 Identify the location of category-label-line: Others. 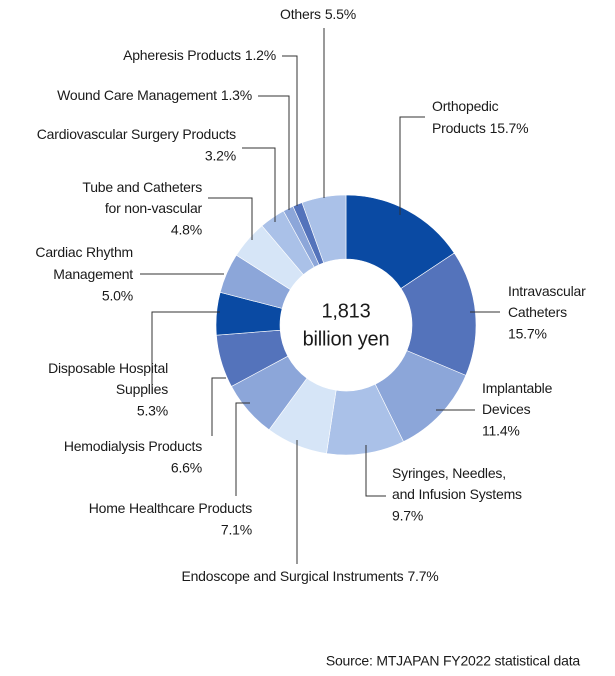
(300, 14).